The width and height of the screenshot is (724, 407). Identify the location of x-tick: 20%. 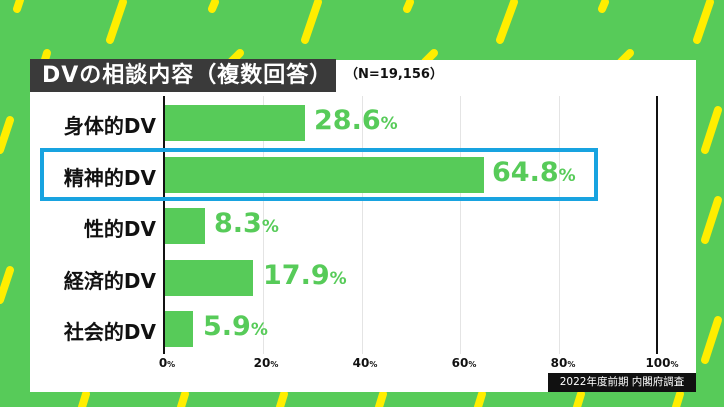
(266, 363).